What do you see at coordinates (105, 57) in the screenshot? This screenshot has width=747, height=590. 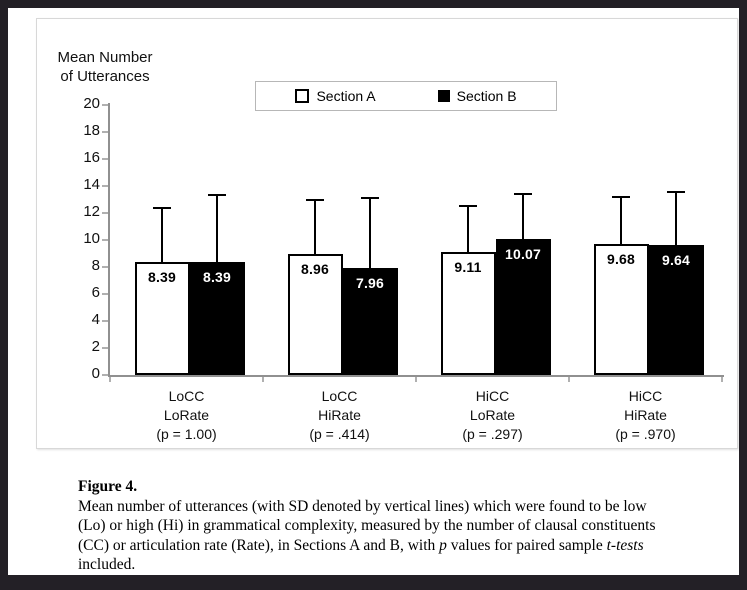 I see `y-axis-title-line1: Mean Number` at bounding box center [105, 57].